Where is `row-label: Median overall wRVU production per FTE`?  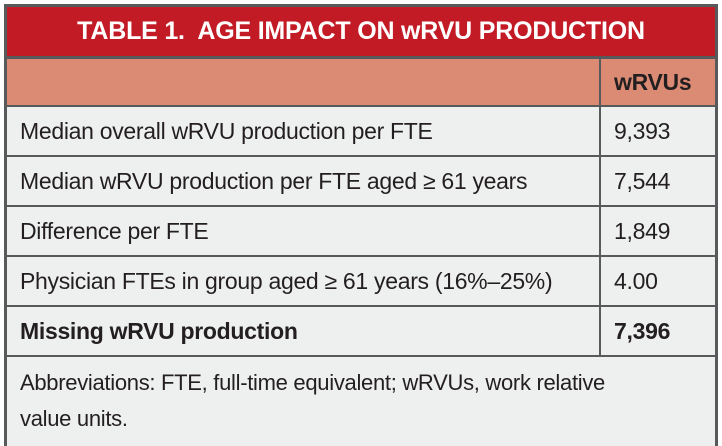
row-label: Median overall wRVU production per FTE is located at coordinates (226, 130).